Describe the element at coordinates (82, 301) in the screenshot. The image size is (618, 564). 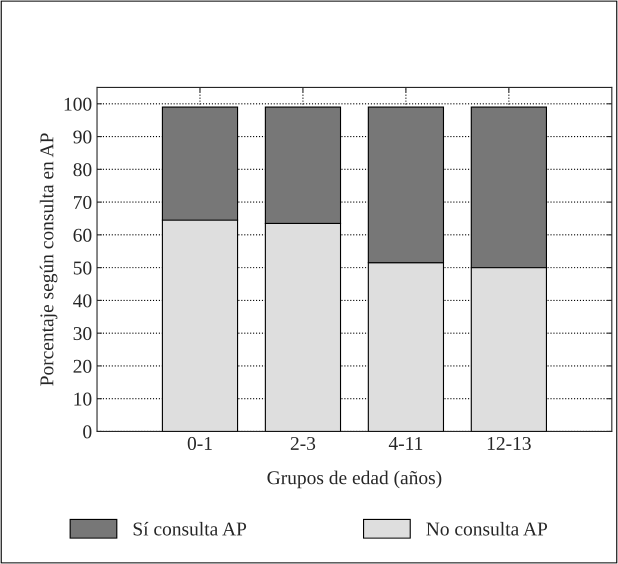
I see `y-tick-label: 40` at that location.